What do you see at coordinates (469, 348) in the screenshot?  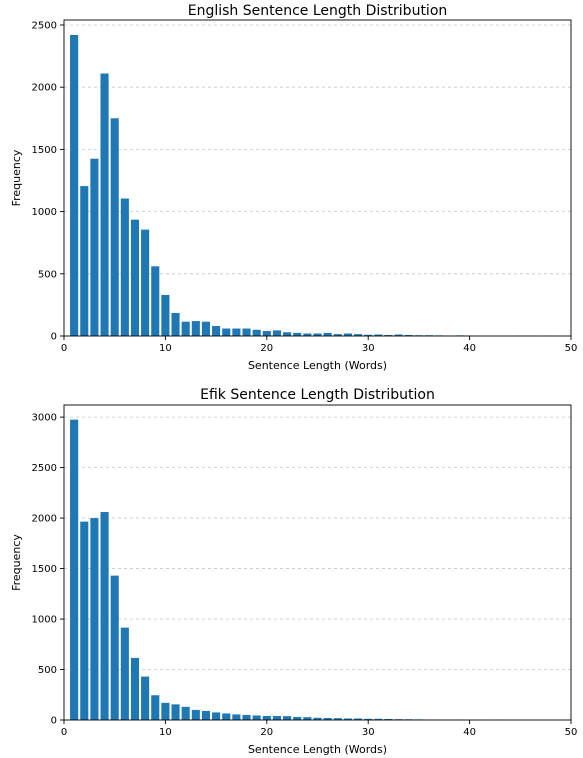 I see `x-tick-label: 40` at bounding box center [469, 348].